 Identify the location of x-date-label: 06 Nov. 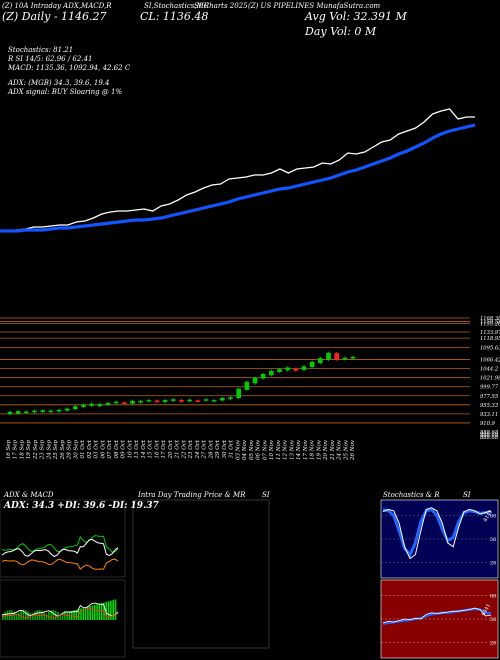
(259, 449).